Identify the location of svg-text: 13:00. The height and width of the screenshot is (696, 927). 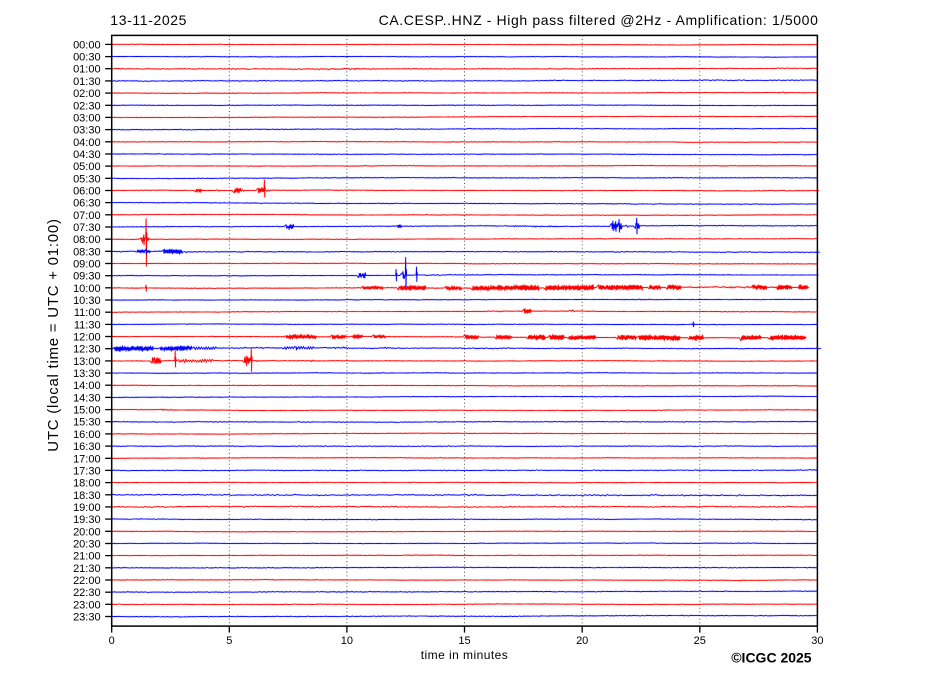
(87, 362).